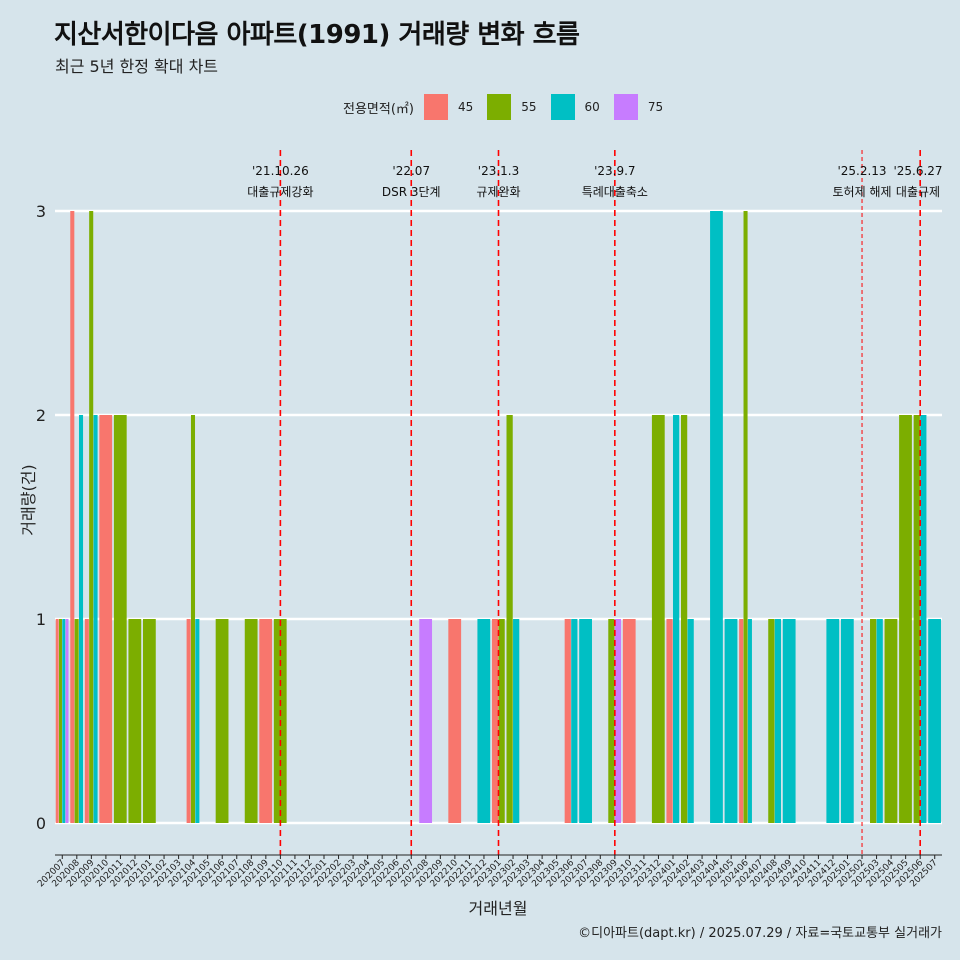 This screenshot has height=960, width=960. What do you see at coordinates (411, 171) in the screenshot?
I see `event-date-202207: '22.07` at bounding box center [411, 171].